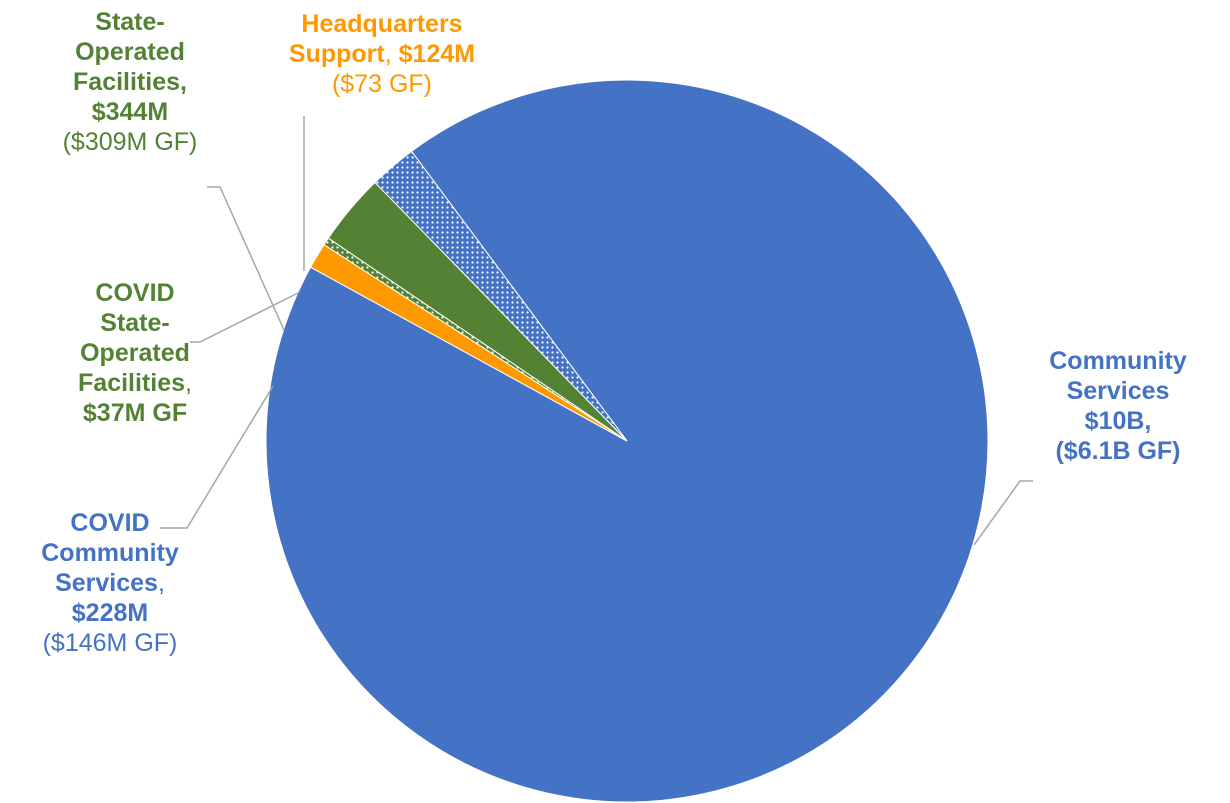  Describe the element at coordinates (336, 54) in the screenshot. I see `label-text: Support` at that location.